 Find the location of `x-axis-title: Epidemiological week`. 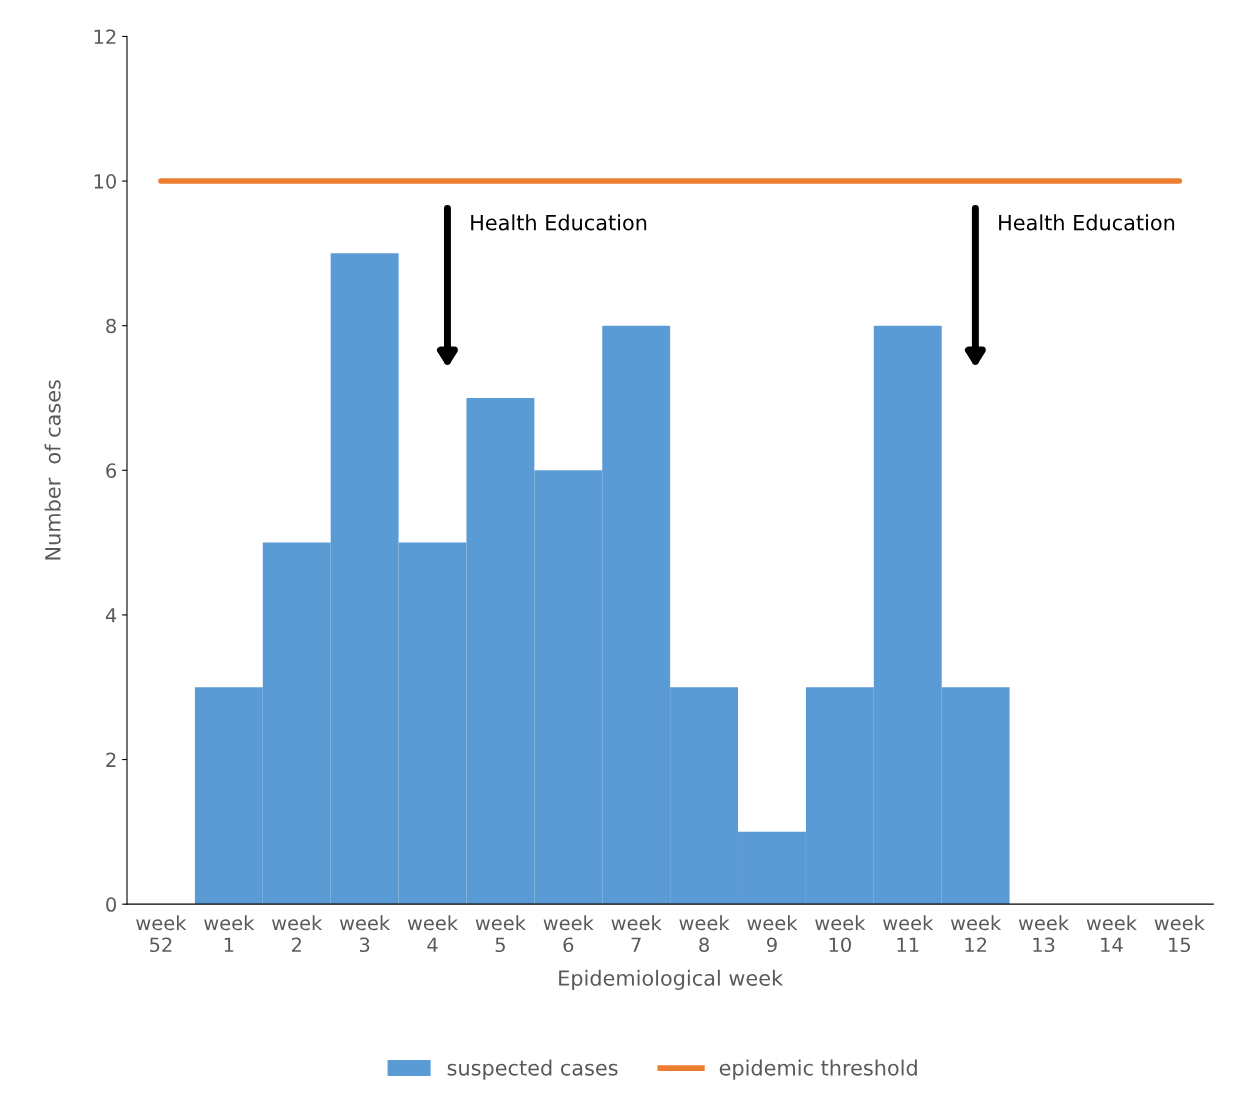

x-axis-title: Epidemiological week is located at coordinates (671, 979).